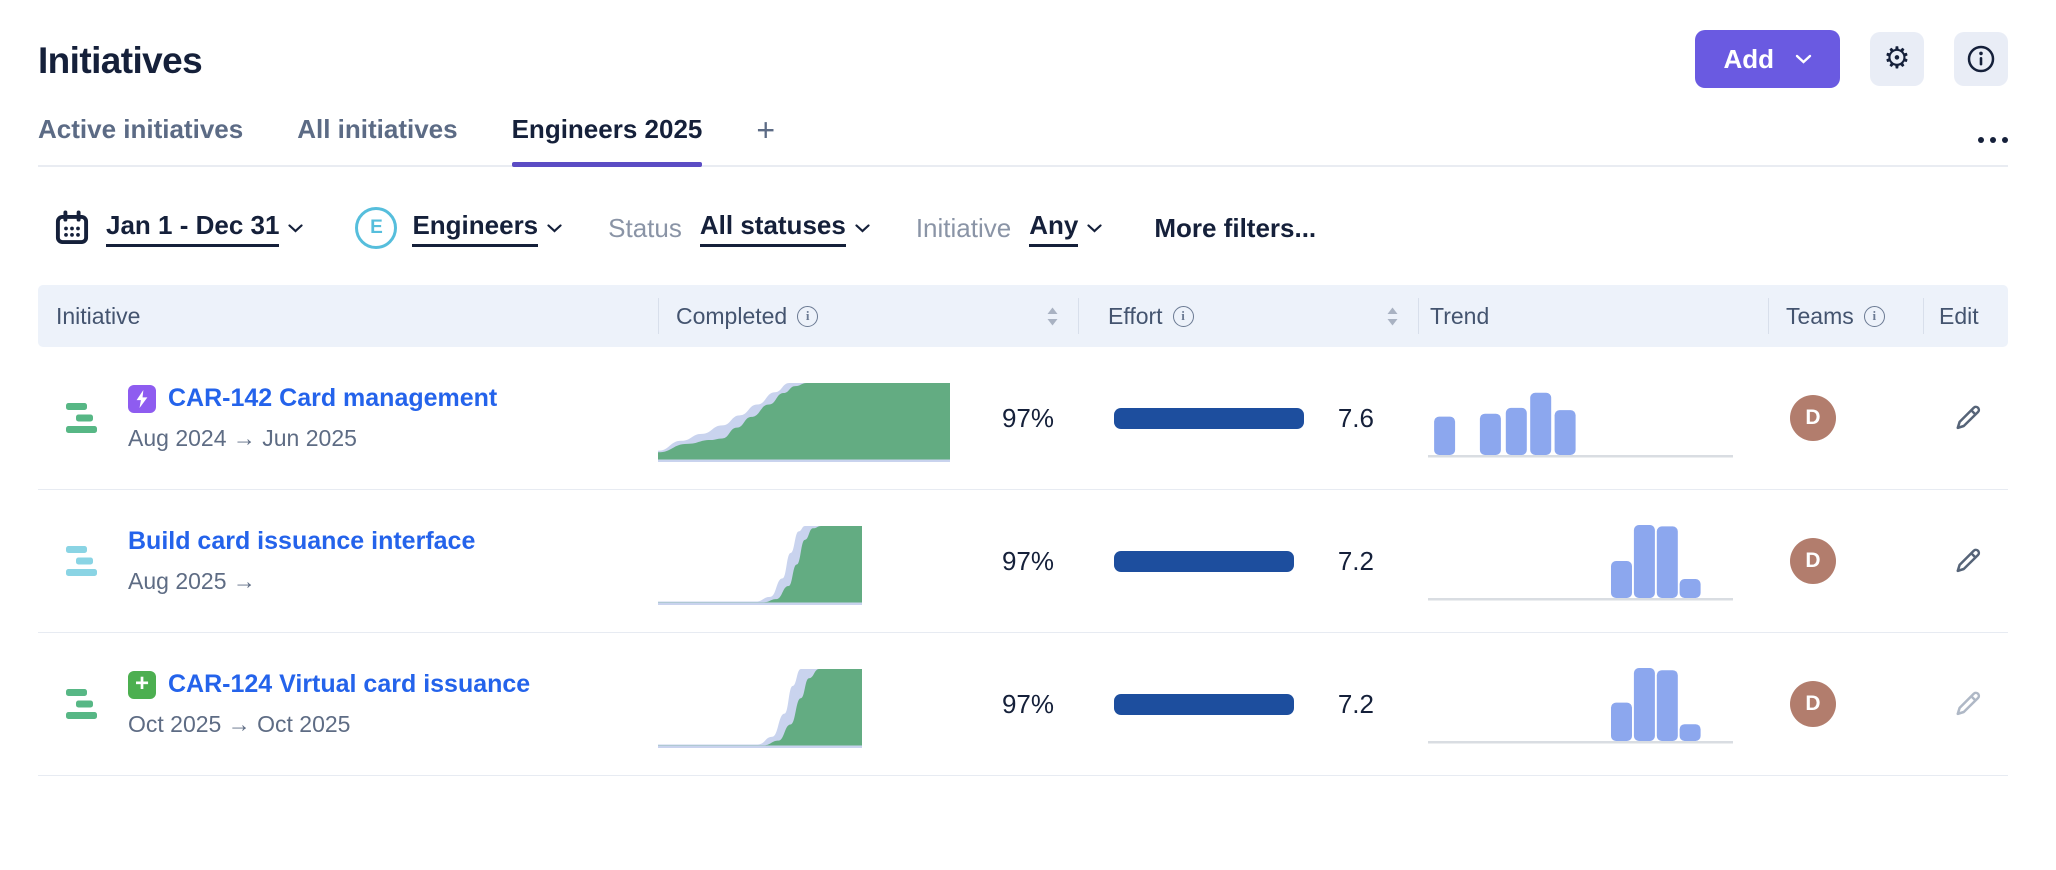  Describe the element at coordinates (142, 684) in the screenshot. I see `issue-type-badge: +` at that location.